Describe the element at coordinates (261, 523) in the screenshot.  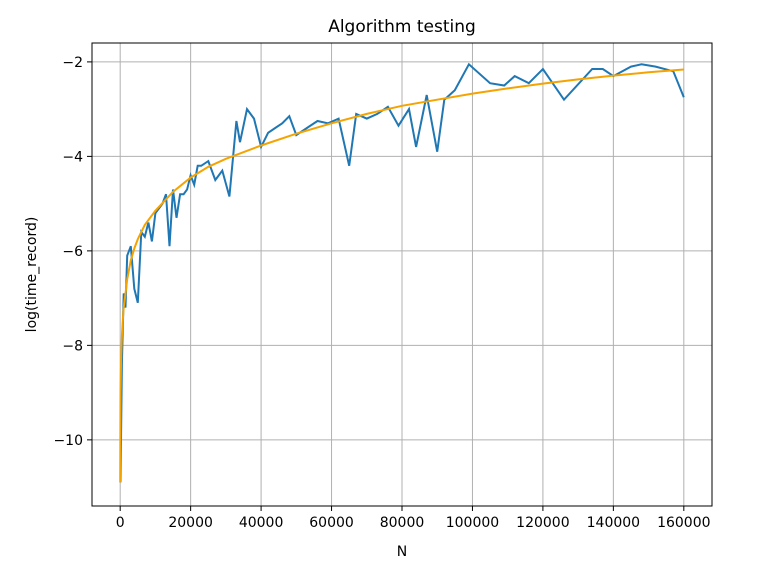
I see `x-tick-label: 40000` at that location.